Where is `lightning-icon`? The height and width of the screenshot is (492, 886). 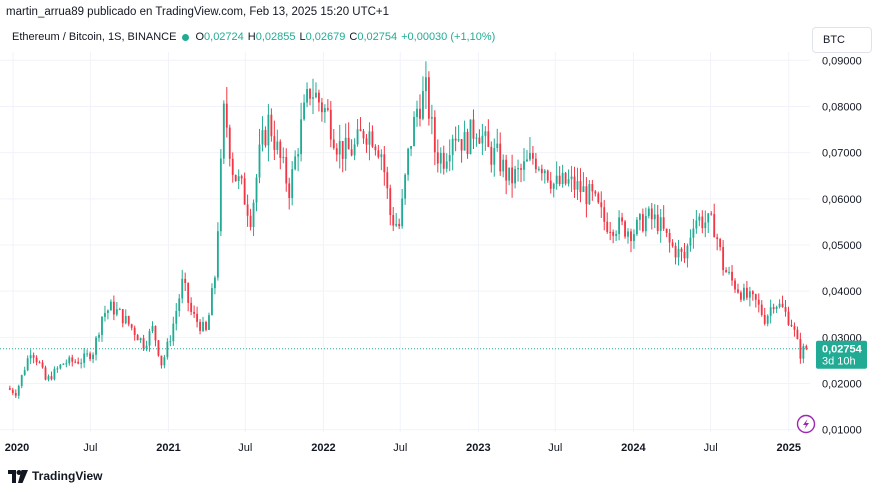 lightning-icon is located at coordinates (806, 424).